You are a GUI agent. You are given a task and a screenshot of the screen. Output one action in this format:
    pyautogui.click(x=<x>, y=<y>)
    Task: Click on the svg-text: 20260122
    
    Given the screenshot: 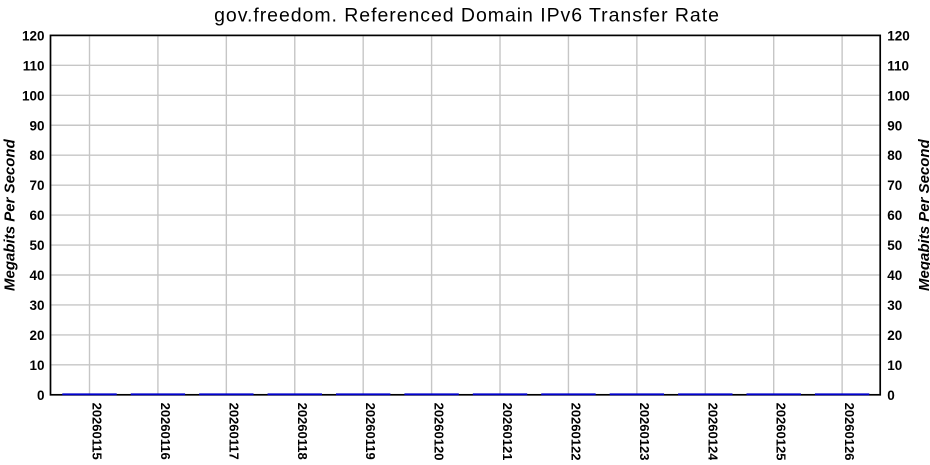 What is the action you would take?
    pyautogui.click(x=575, y=431)
    